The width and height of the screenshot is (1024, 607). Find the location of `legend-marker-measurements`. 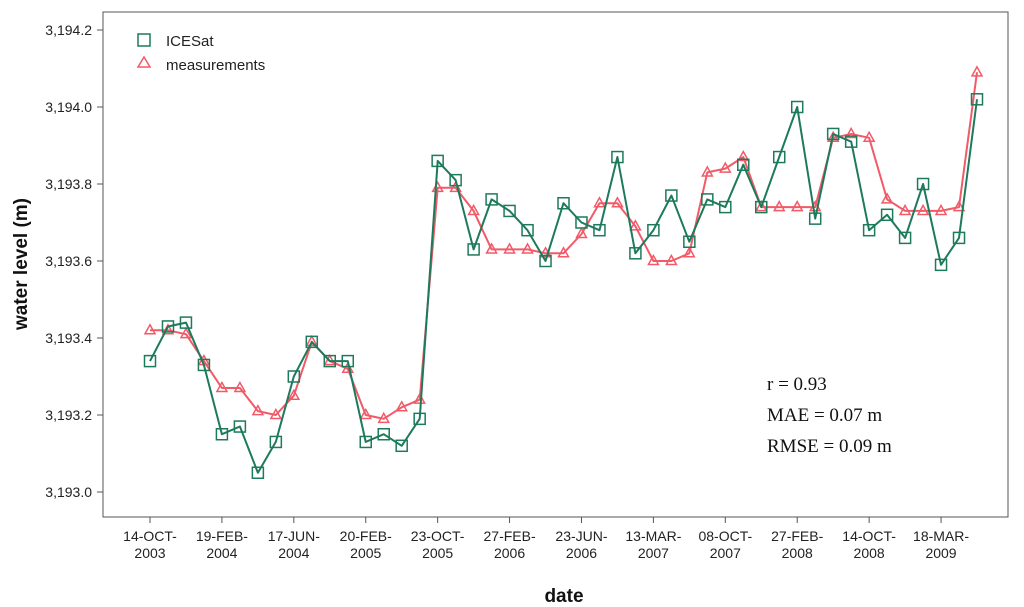

legend-marker-measurements is located at coordinates (144, 61).